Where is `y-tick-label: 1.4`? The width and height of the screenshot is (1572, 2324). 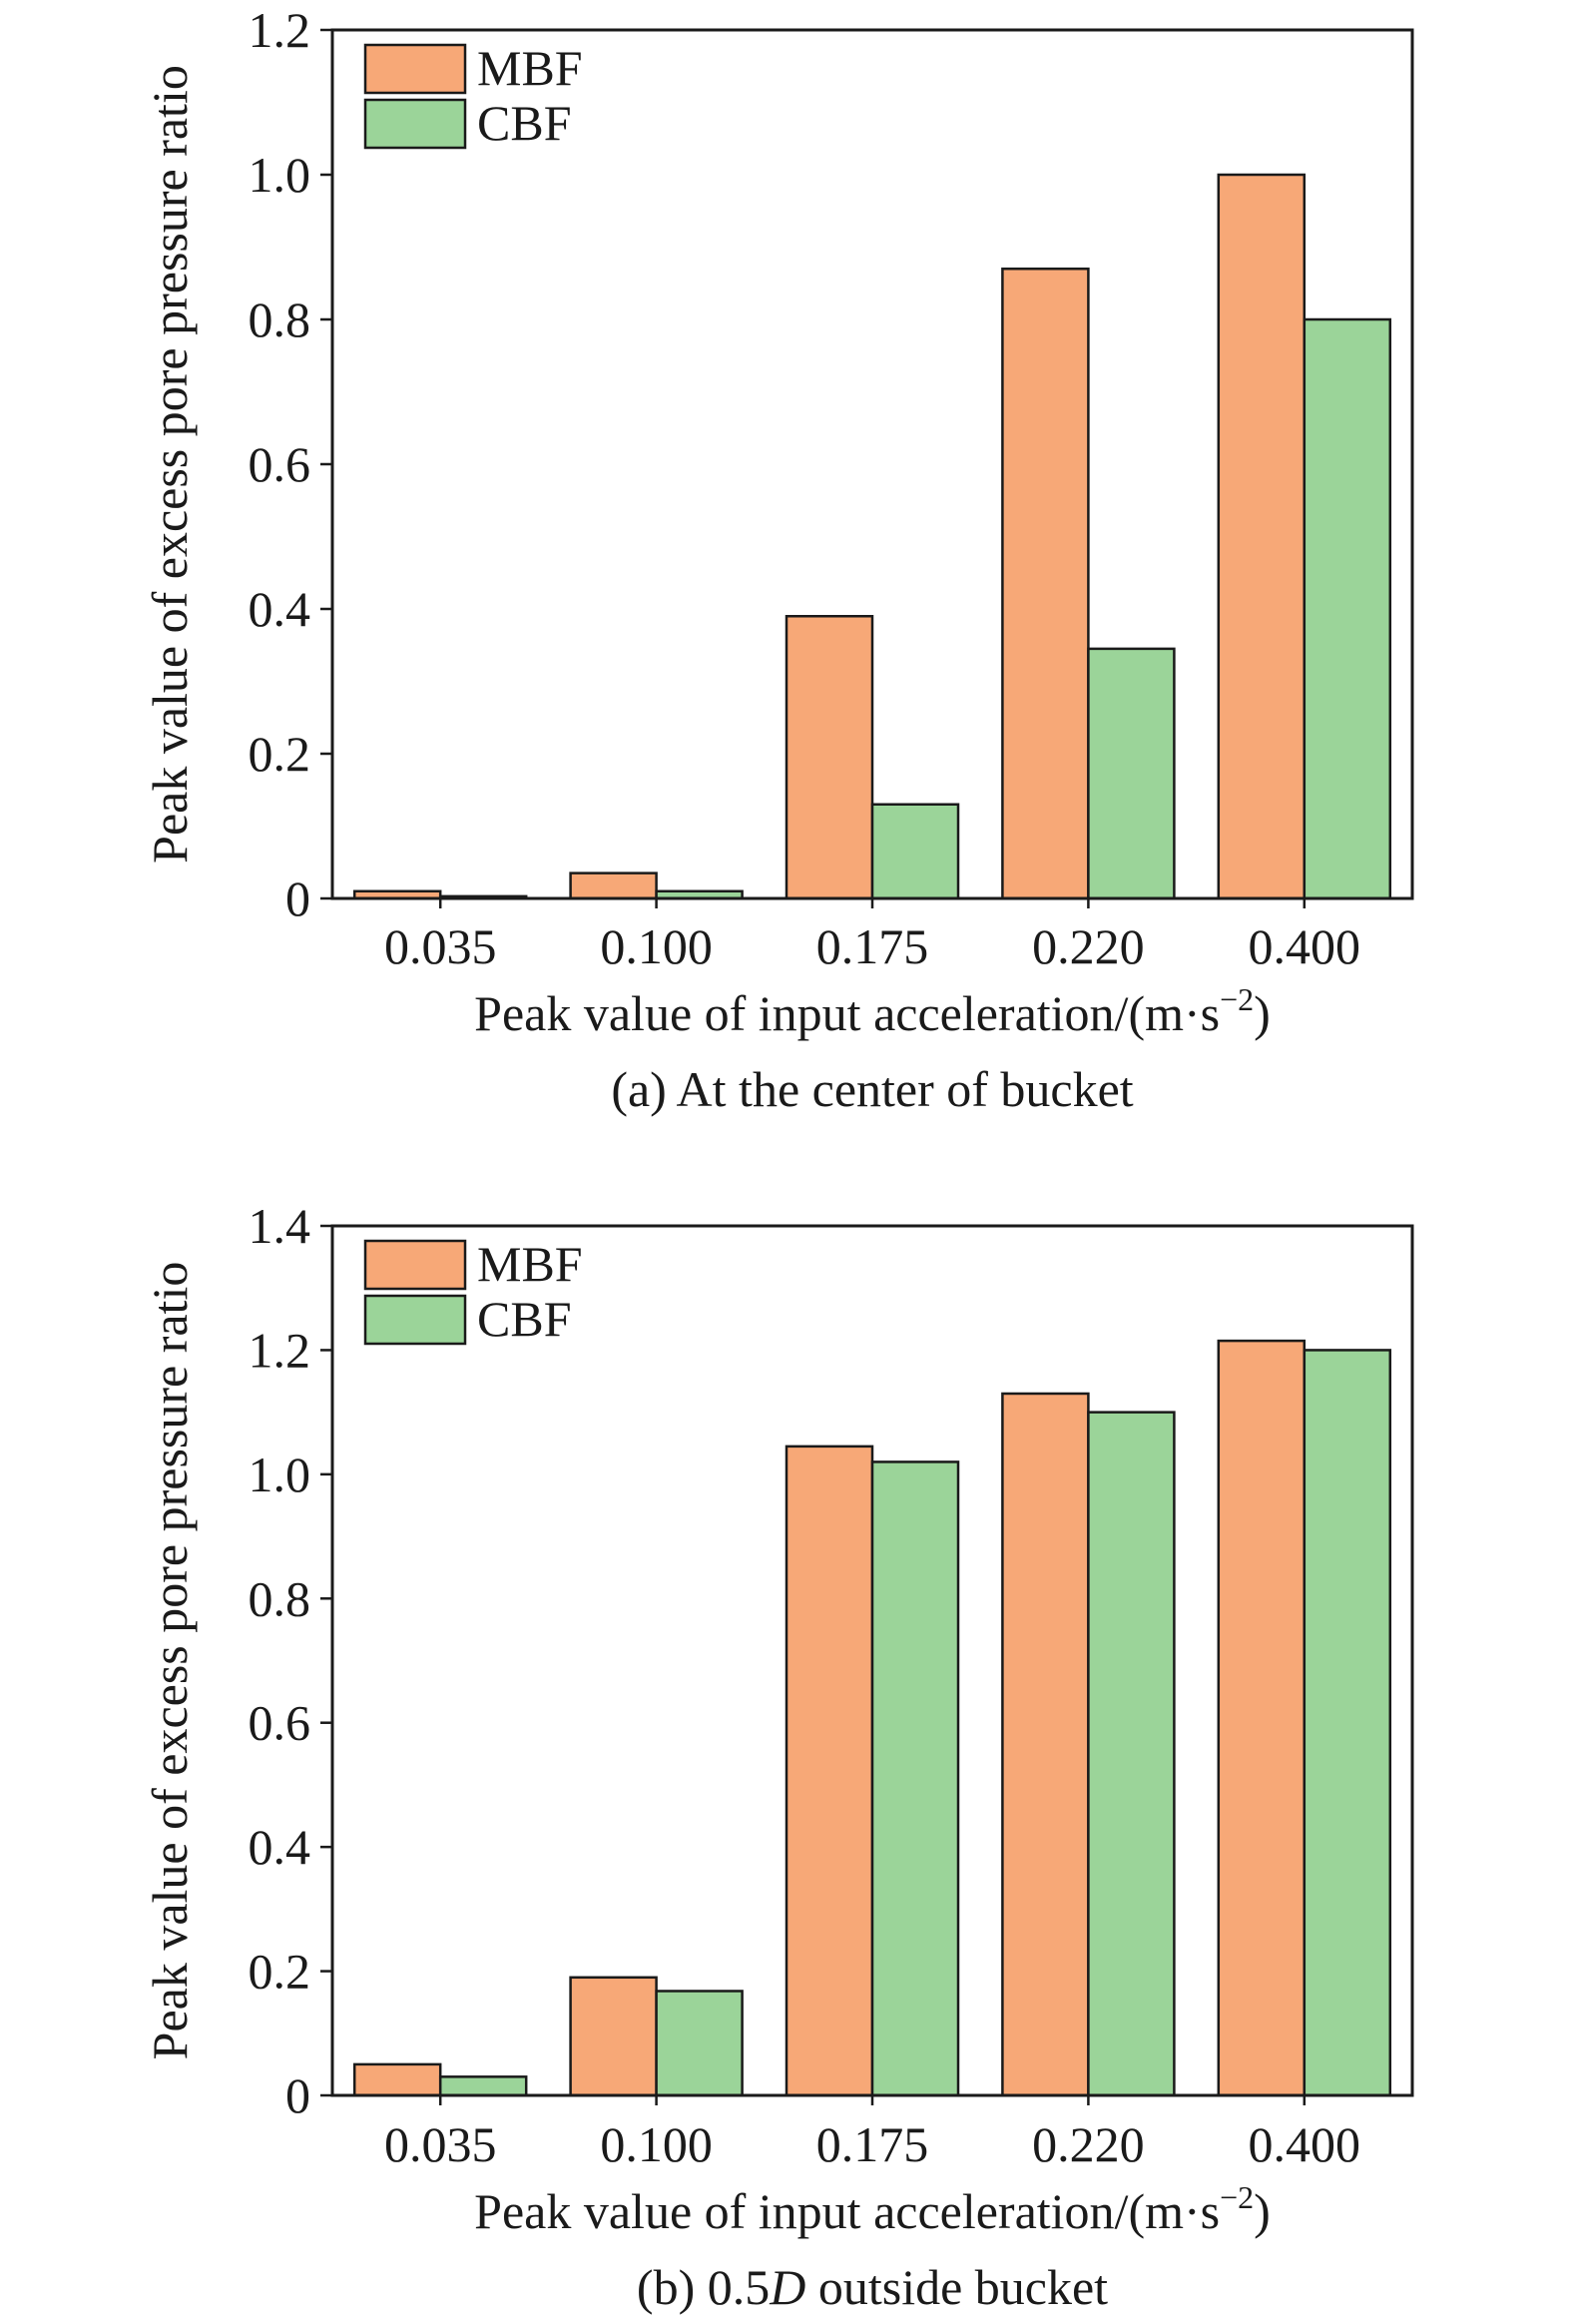 y-tick-label: 1.4 is located at coordinates (280, 1226).